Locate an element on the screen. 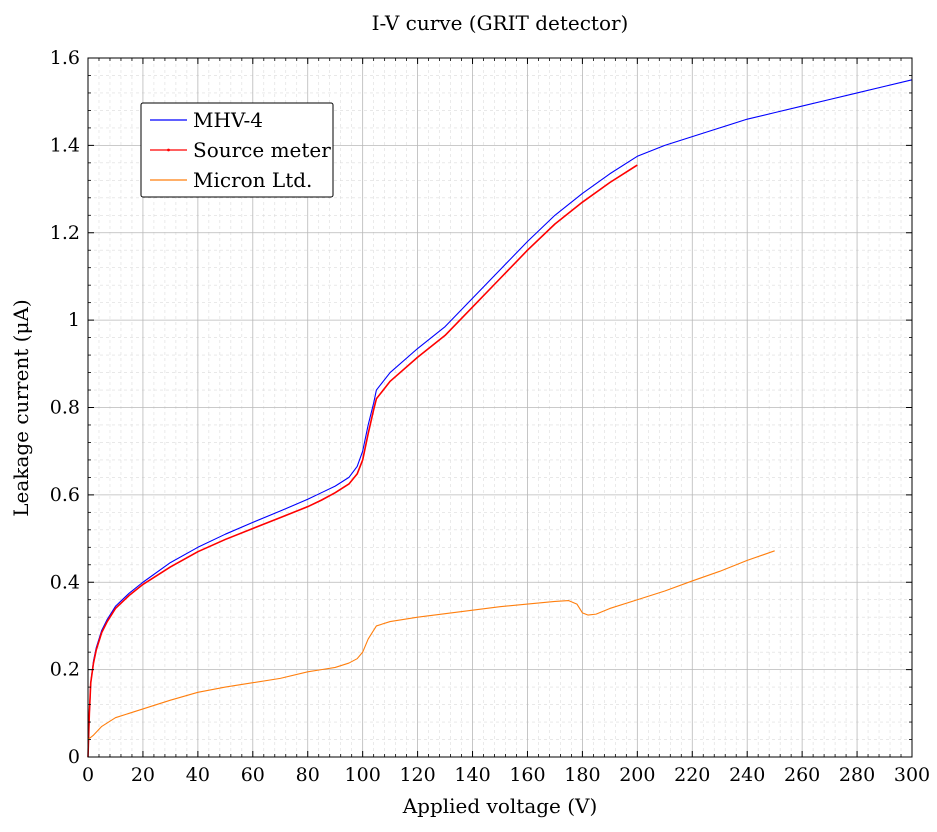 The width and height of the screenshot is (937, 832). y-tick-label: 0.4 is located at coordinates (65, 582).